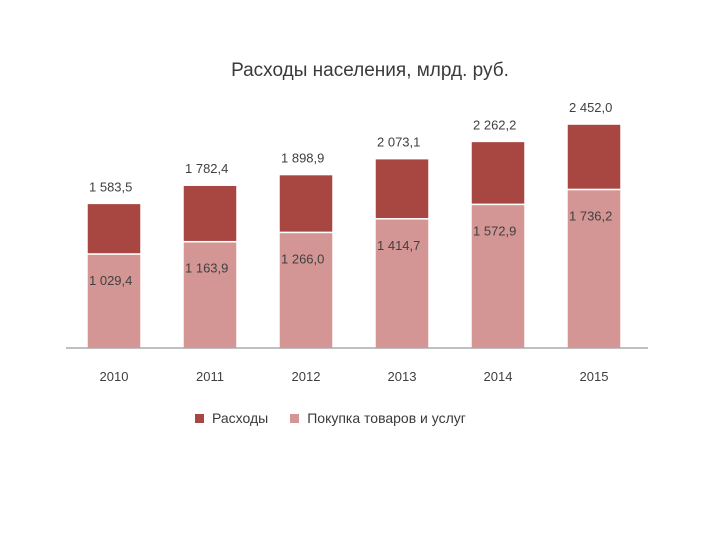 Image resolution: width=720 pixels, height=540 pixels. What do you see at coordinates (494, 124) in the screenshot?
I see `label-expenses-2014: 2 262,2` at bounding box center [494, 124].